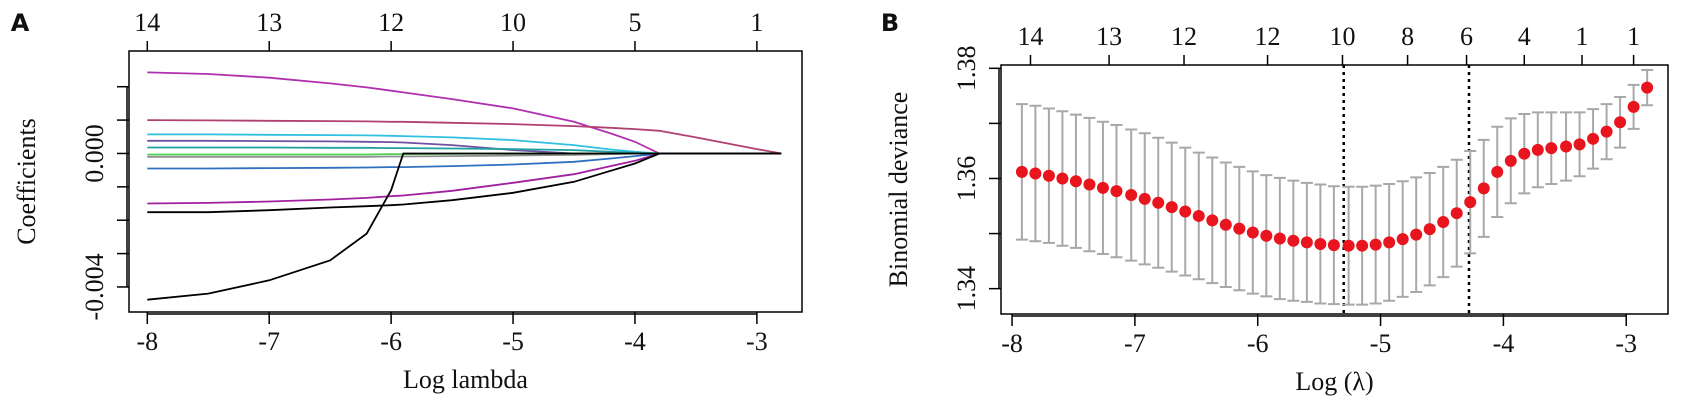 The width and height of the screenshot is (1681, 416). What do you see at coordinates (1524, 36) in the screenshot?
I see `x2-tick-label: 4` at bounding box center [1524, 36].